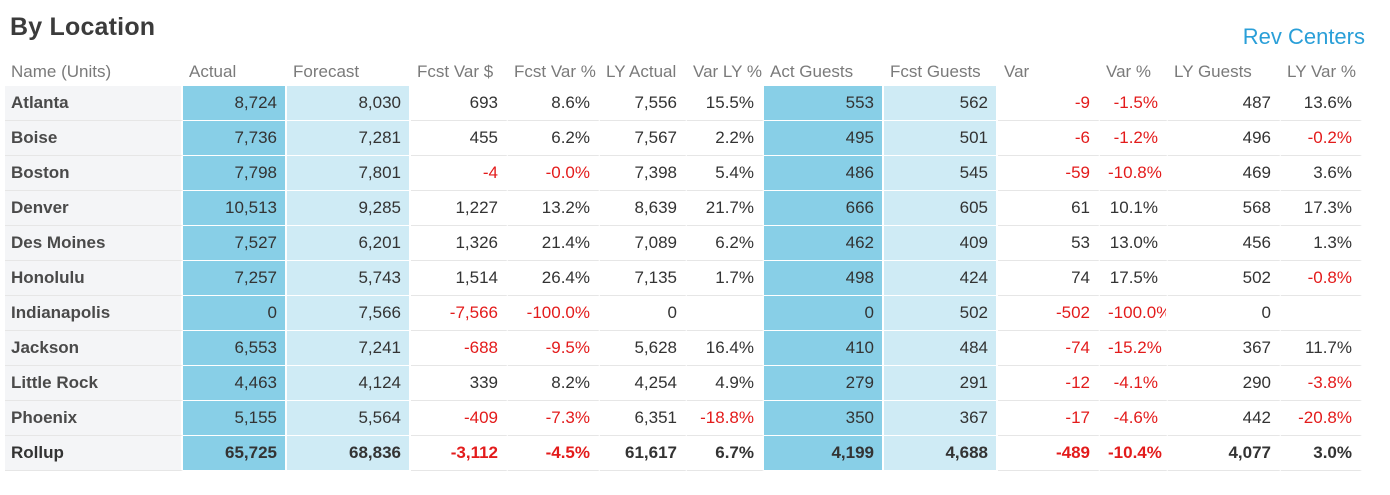 The image size is (1390, 495). What do you see at coordinates (1049, 383) in the screenshot?
I see `var-cell: -12` at bounding box center [1049, 383].